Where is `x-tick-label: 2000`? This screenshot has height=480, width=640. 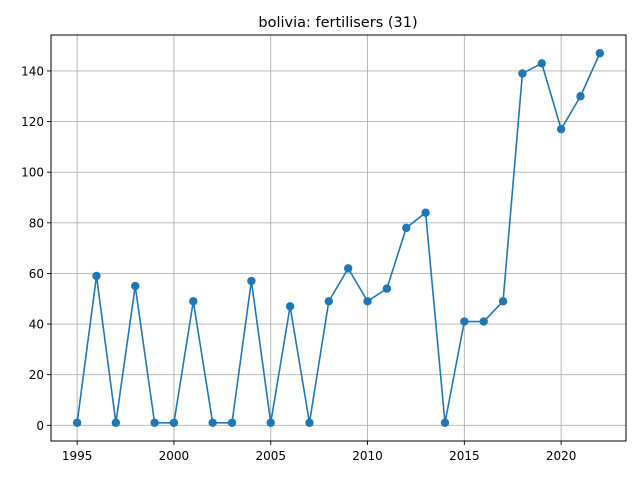
x-tick-label: 2000 is located at coordinates (174, 456).